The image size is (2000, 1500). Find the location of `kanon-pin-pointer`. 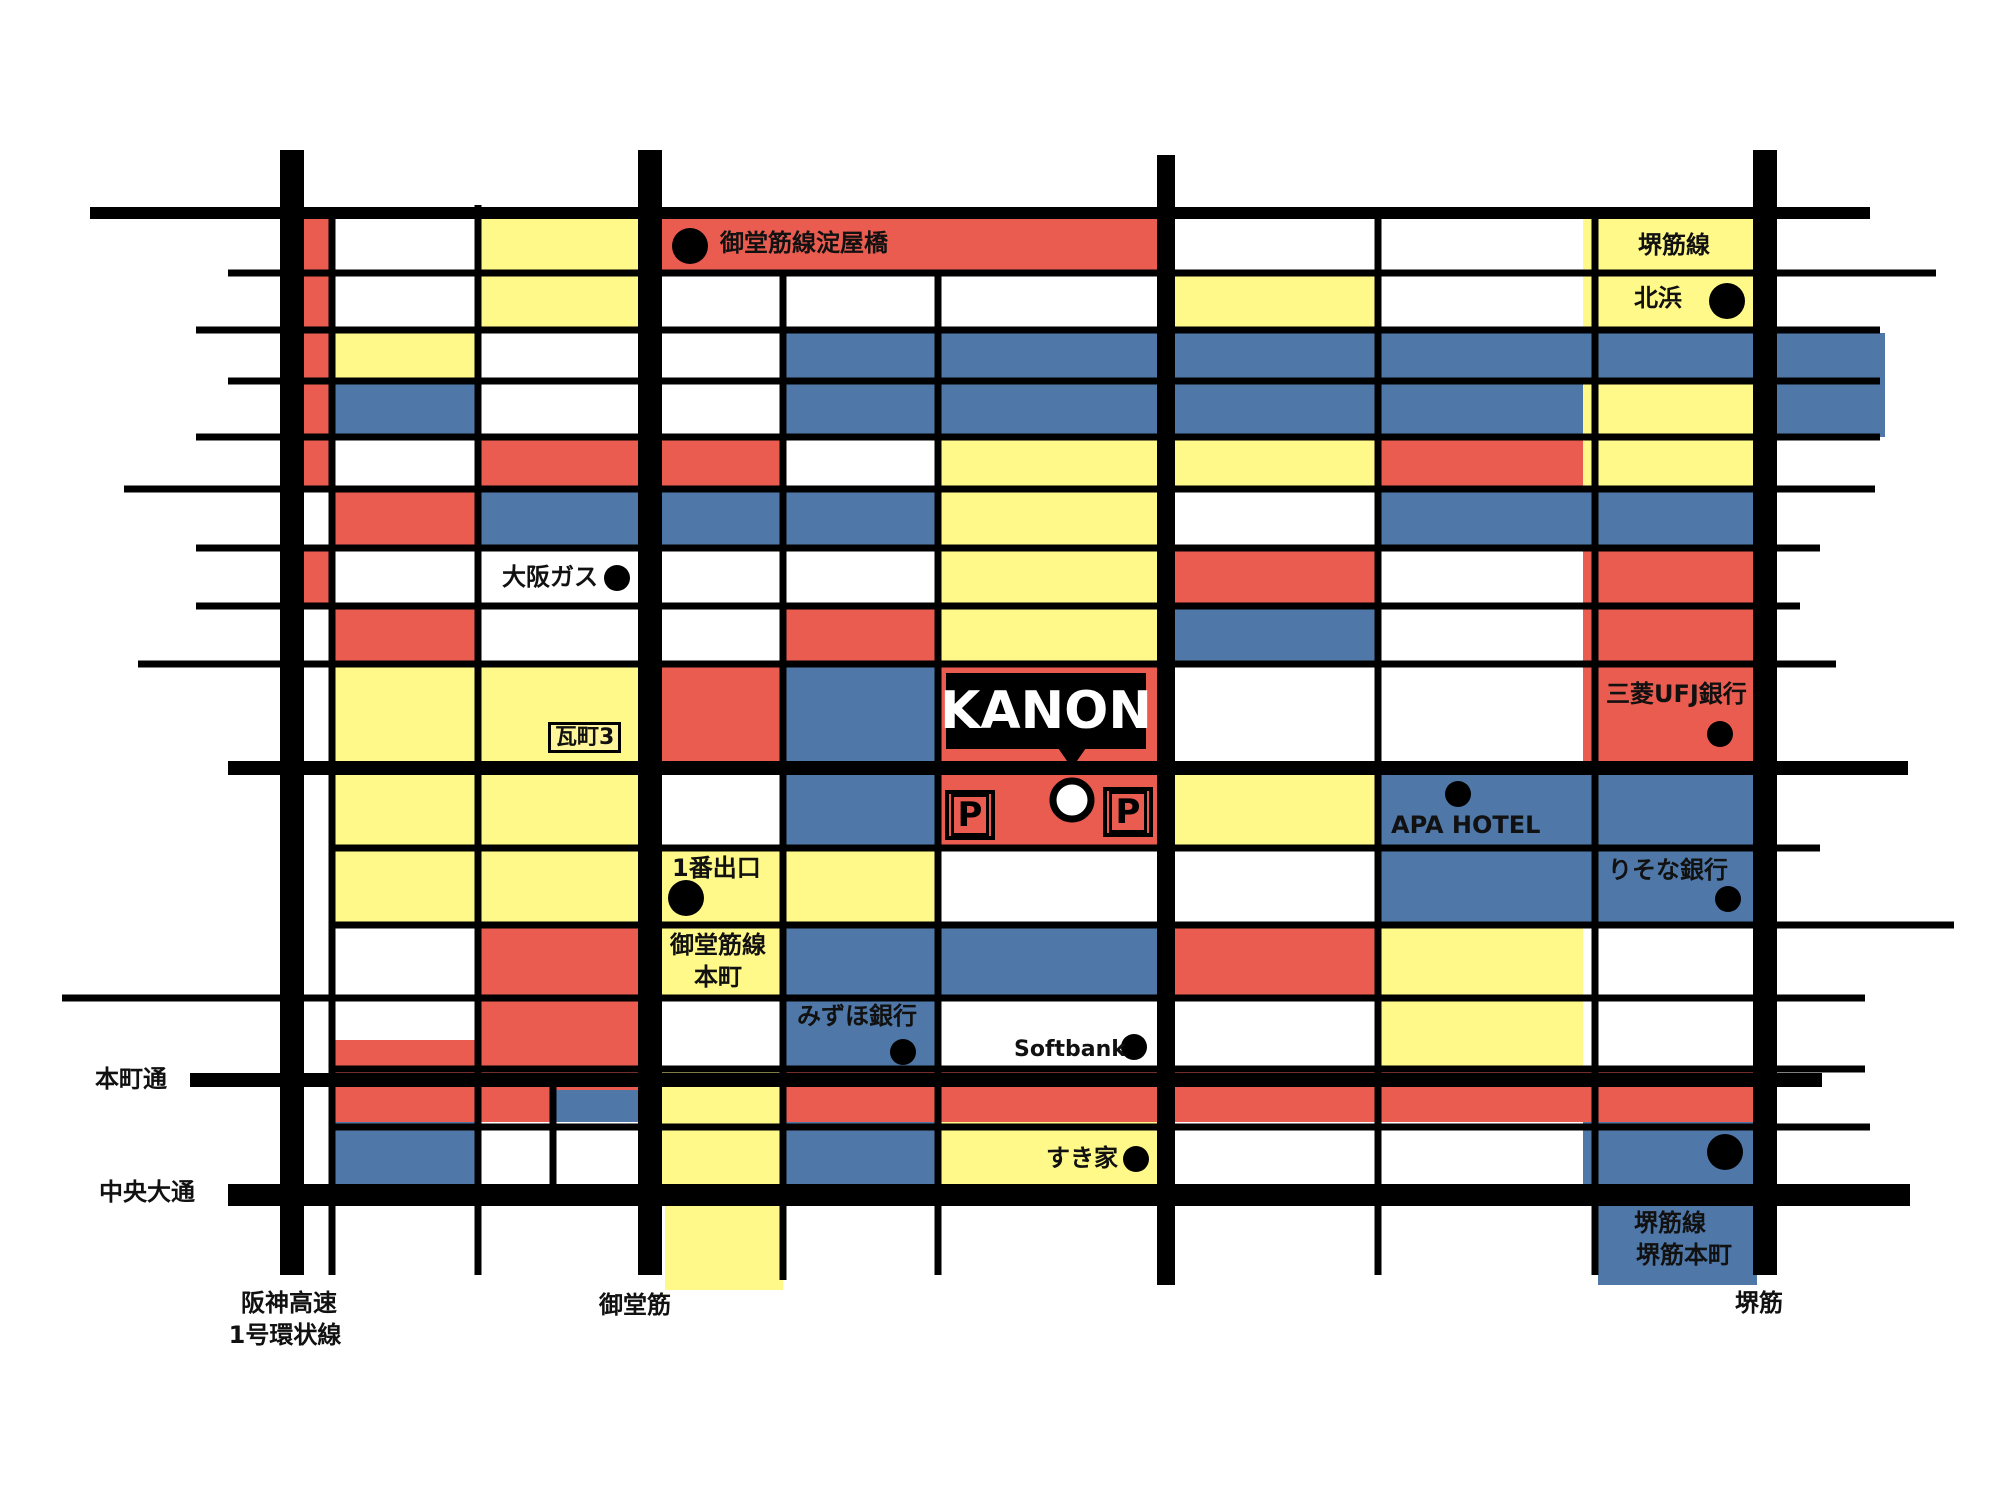

kanon-pin-pointer is located at coordinates (1072, 758).